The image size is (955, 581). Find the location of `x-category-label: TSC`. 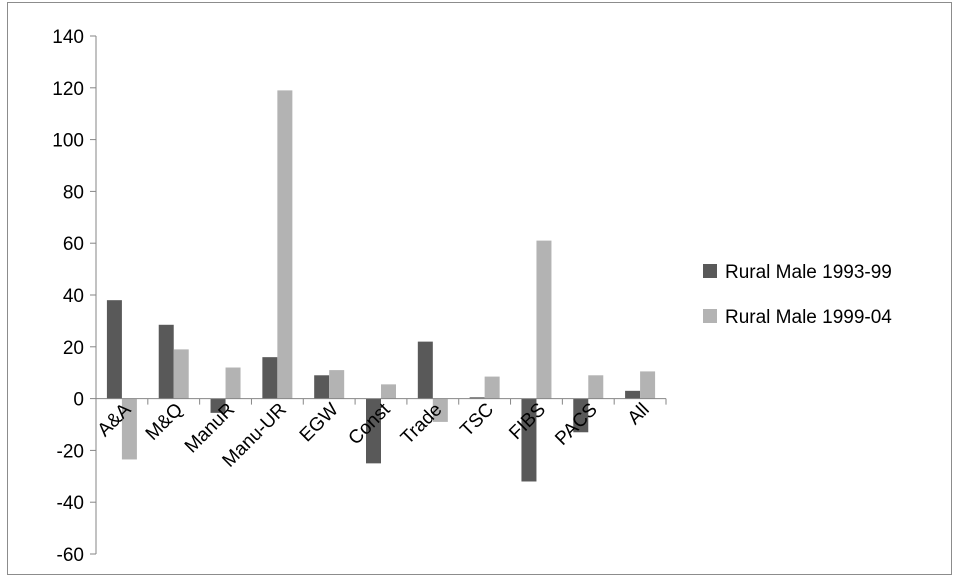

x-category-label: TSC is located at coordinates (477, 420).